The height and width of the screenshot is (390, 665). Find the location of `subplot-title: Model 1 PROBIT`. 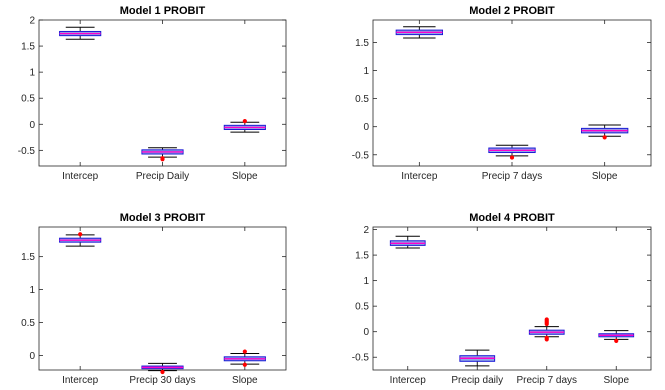

subplot-title: Model 1 PROBIT is located at coordinates (163, 11).